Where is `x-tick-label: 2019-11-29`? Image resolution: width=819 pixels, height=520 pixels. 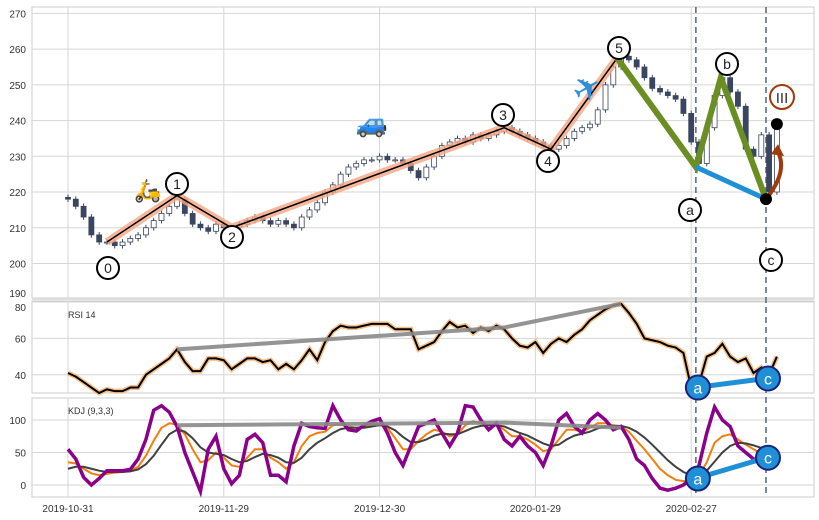 x-tick-label: 2019-11-29 is located at coordinates (224, 509).